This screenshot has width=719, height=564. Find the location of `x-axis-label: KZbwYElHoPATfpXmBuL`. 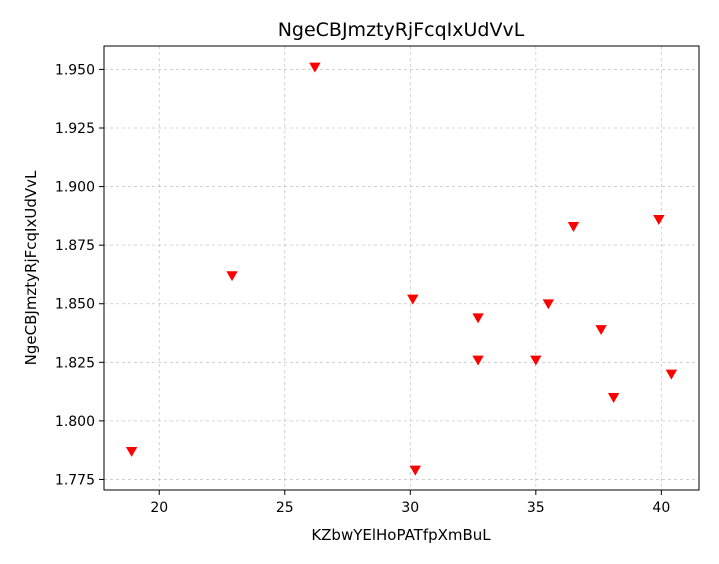

x-axis-label: KZbwYElHoPATfpXmBuL is located at coordinates (401, 535).